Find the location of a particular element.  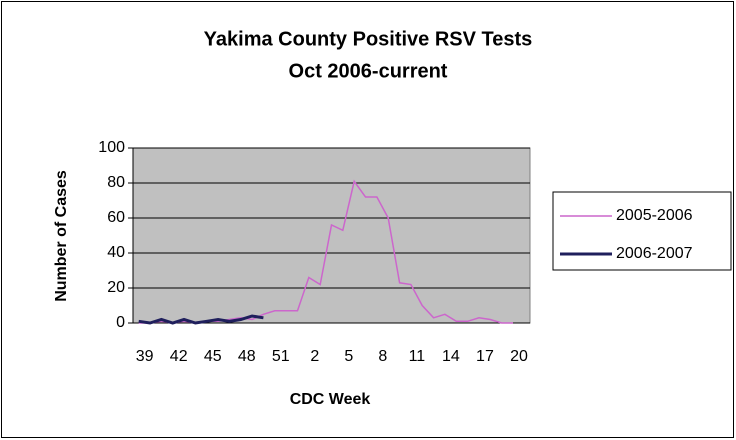

x-tick-label: 42 is located at coordinates (179, 356).